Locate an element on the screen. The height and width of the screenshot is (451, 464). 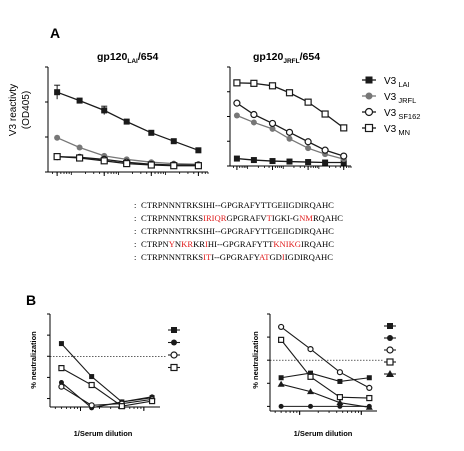
chart1-ylabel-unit: (OD405) is located at coordinates (26, 110).